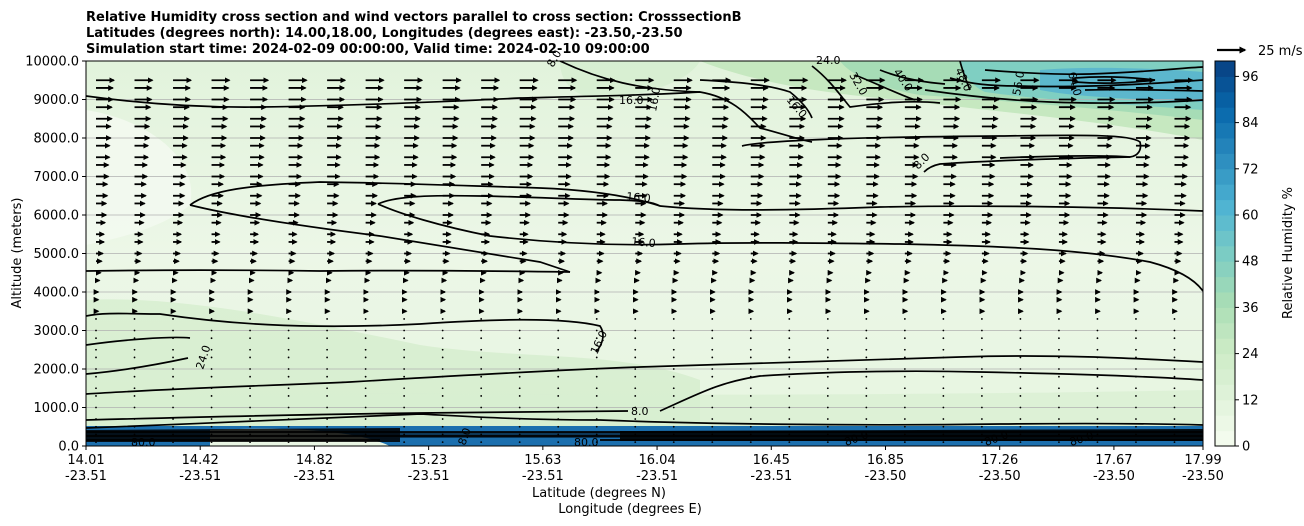 The height and width of the screenshot is (526, 1304). Describe the element at coordinates (1246, 447) in the screenshot. I see `colorbar-tick-label: 0` at that location.